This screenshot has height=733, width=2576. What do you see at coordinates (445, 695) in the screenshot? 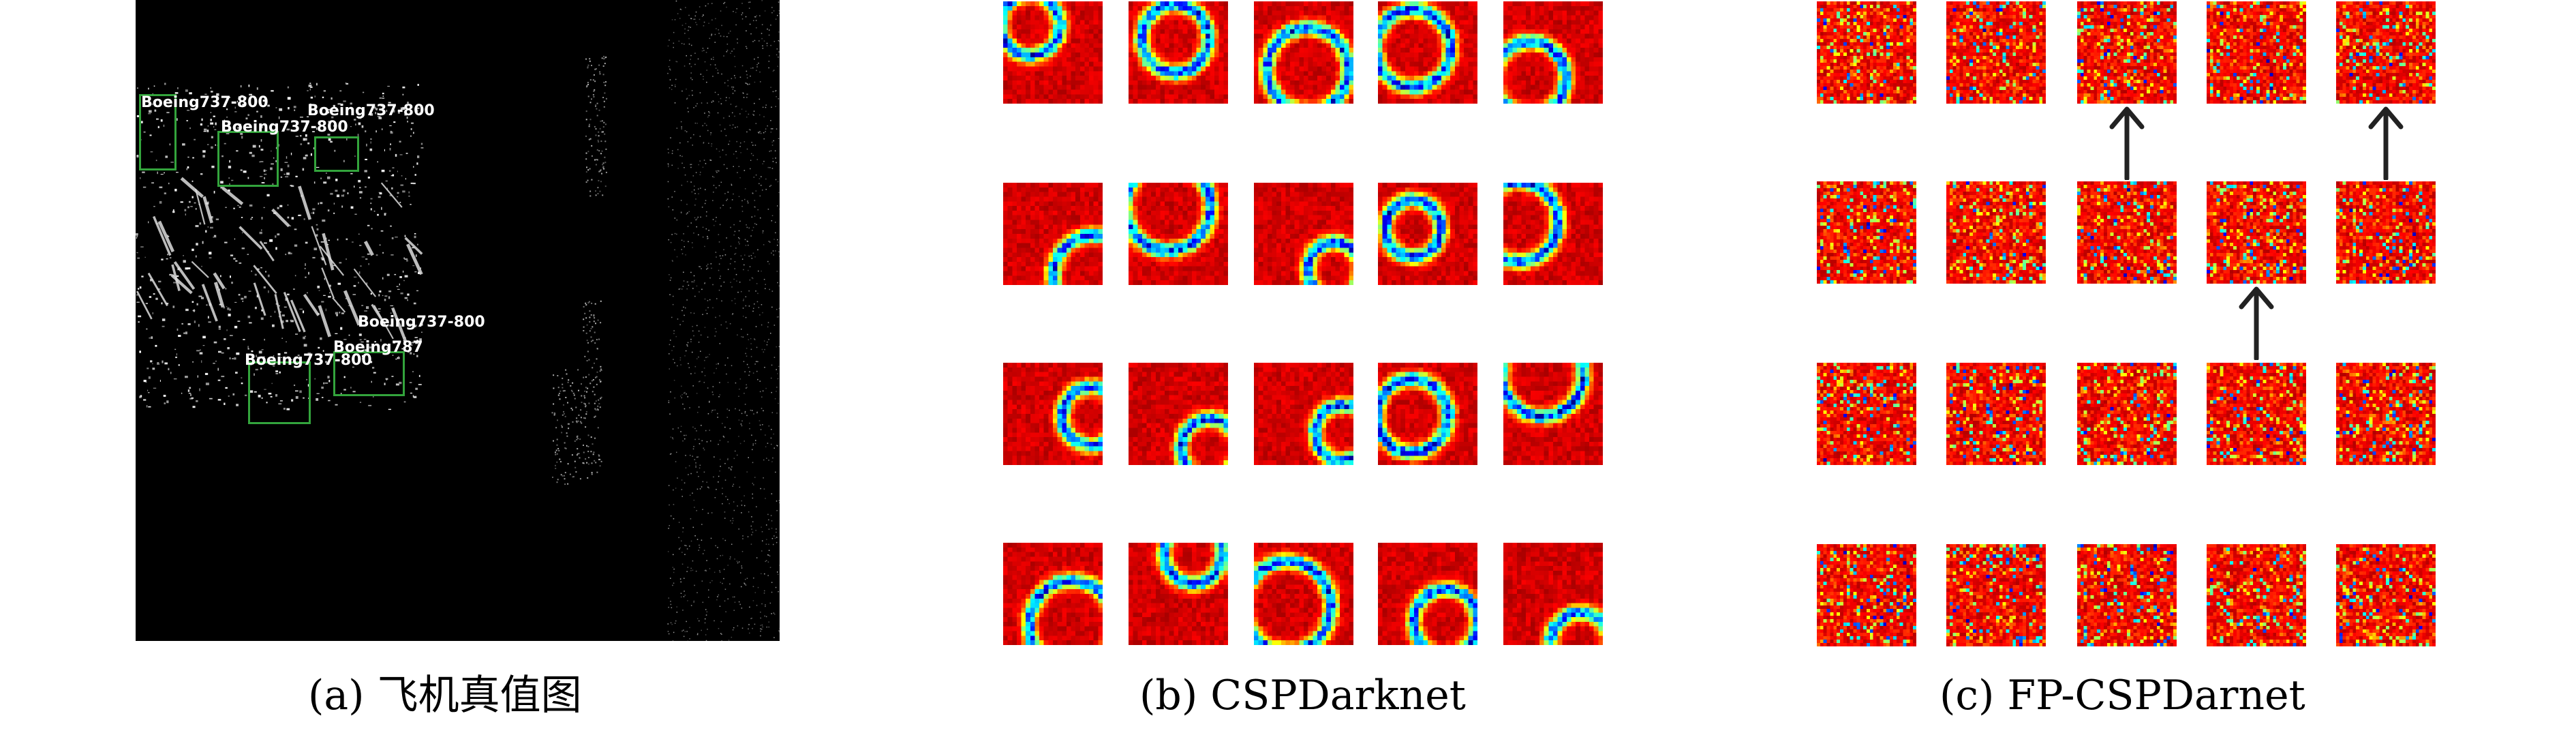
I see `caption-a: (a) 飞机真值图` at bounding box center [445, 695].